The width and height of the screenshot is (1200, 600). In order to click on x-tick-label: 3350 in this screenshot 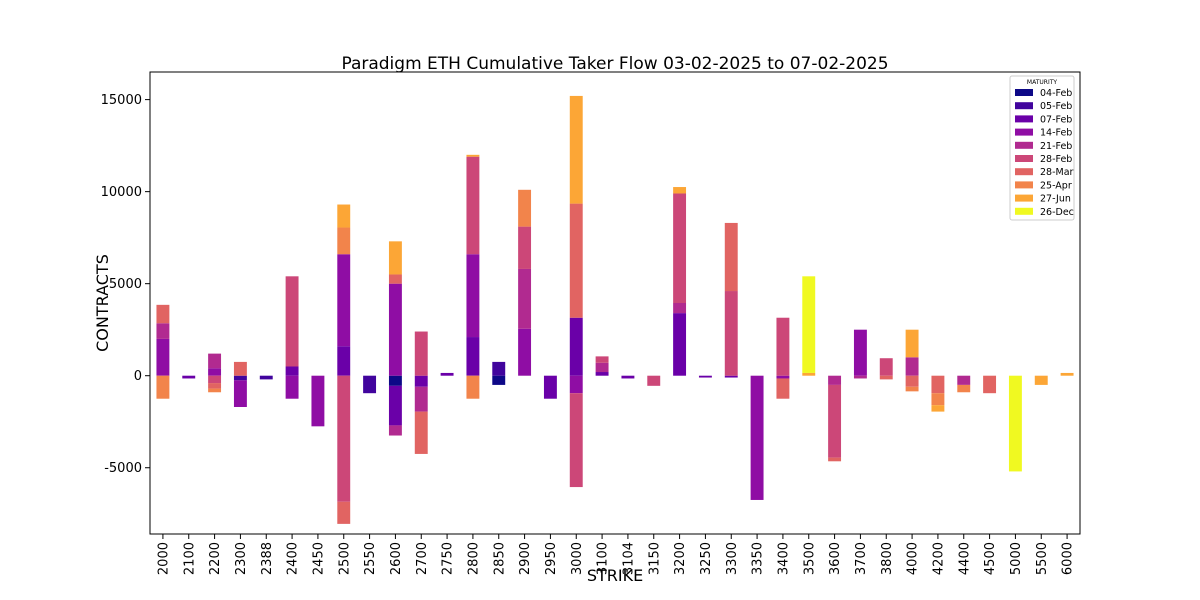, I will do `click(758, 558)`.